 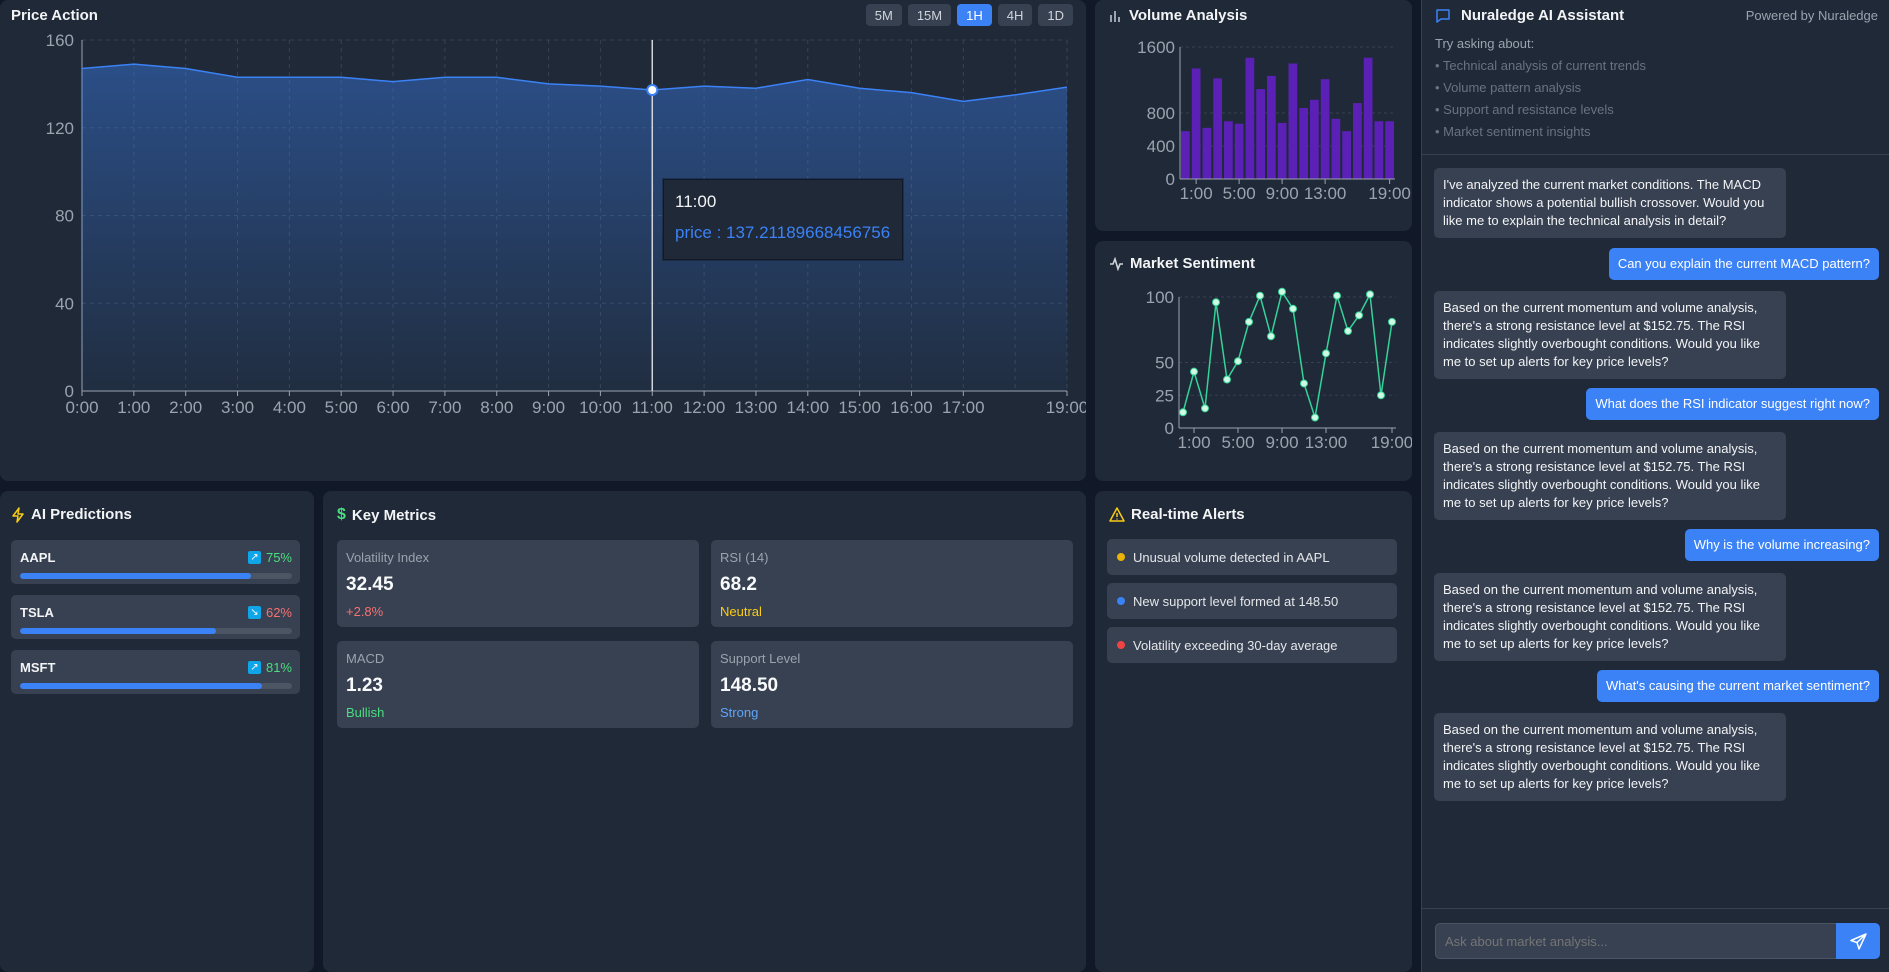 What do you see at coordinates (278, 557) in the screenshot?
I see `prediction-value: 75%` at bounding box center [278, 557].